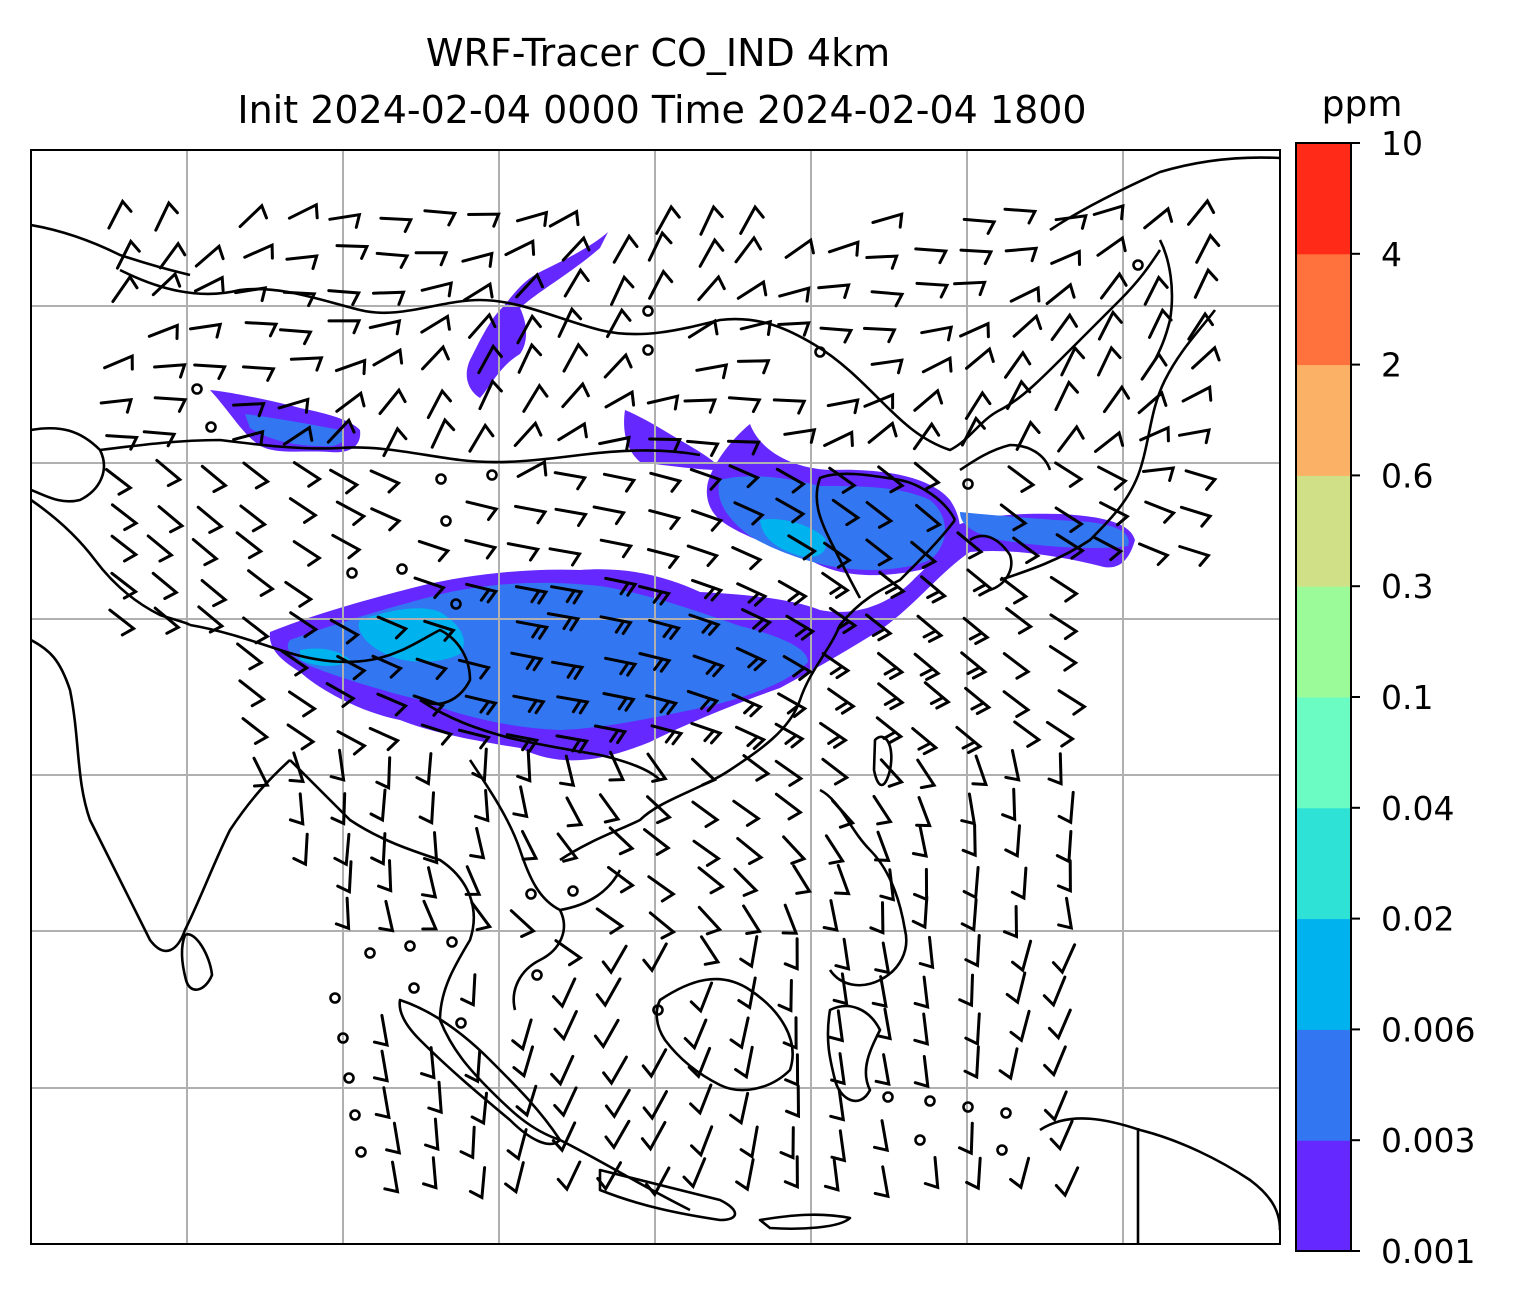 Image resolution: width=1528 pixels, height=1306 pixels. I want to click on border-kazakh, so click(111, 250).